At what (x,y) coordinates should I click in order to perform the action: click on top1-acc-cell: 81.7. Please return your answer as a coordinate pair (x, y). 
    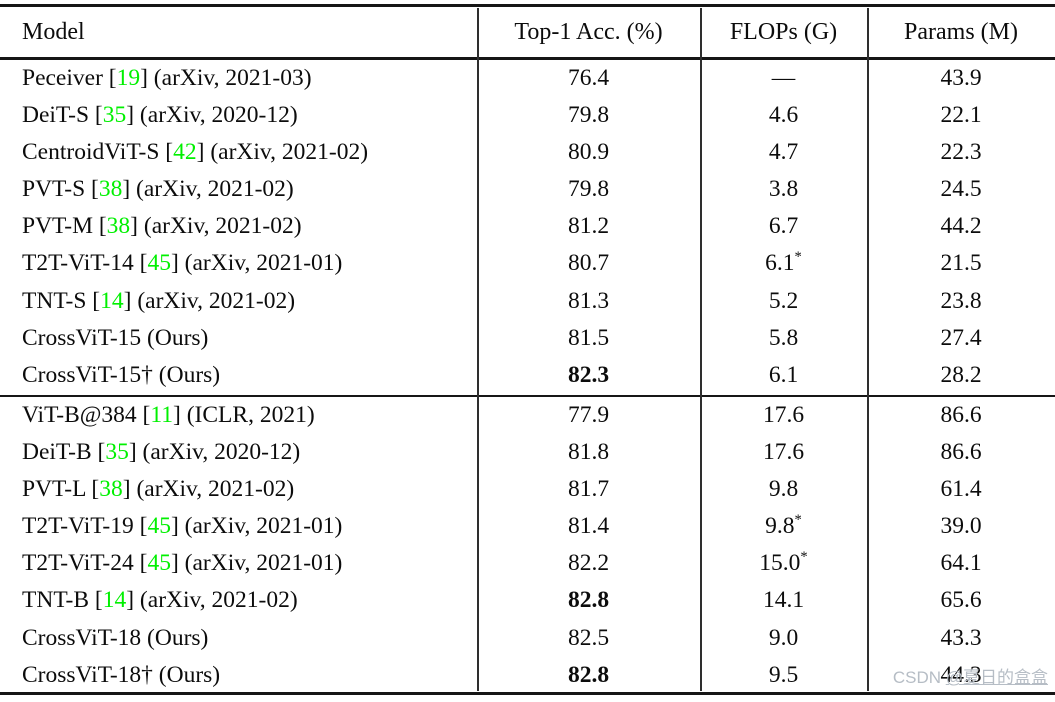
    Looking at the image, I should click on (588, 489).